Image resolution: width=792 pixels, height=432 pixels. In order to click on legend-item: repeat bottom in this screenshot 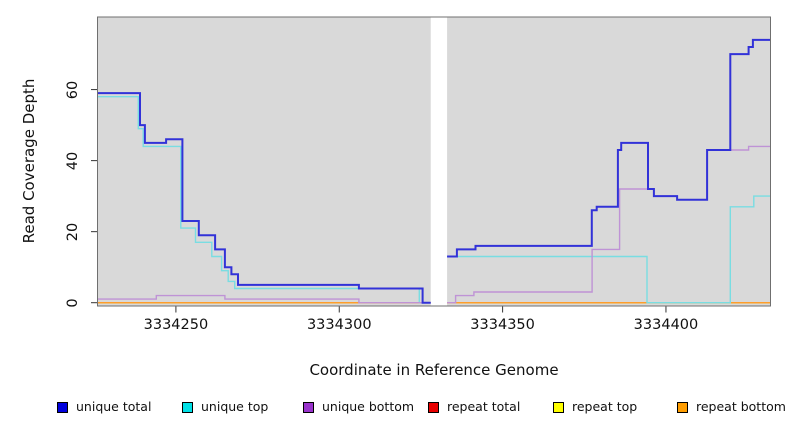, I will do `click(731, 407)`.